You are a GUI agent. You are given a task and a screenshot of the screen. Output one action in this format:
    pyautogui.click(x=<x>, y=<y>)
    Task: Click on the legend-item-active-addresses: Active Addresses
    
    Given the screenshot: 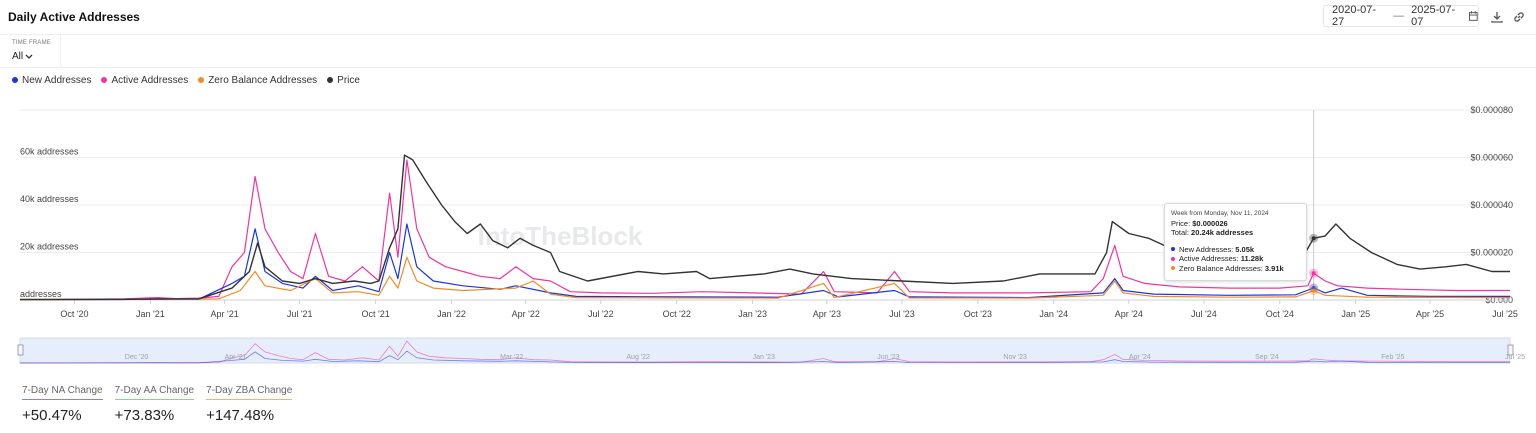 What is the action you would take?
    pyautogui.click(x=144, y=80)
    